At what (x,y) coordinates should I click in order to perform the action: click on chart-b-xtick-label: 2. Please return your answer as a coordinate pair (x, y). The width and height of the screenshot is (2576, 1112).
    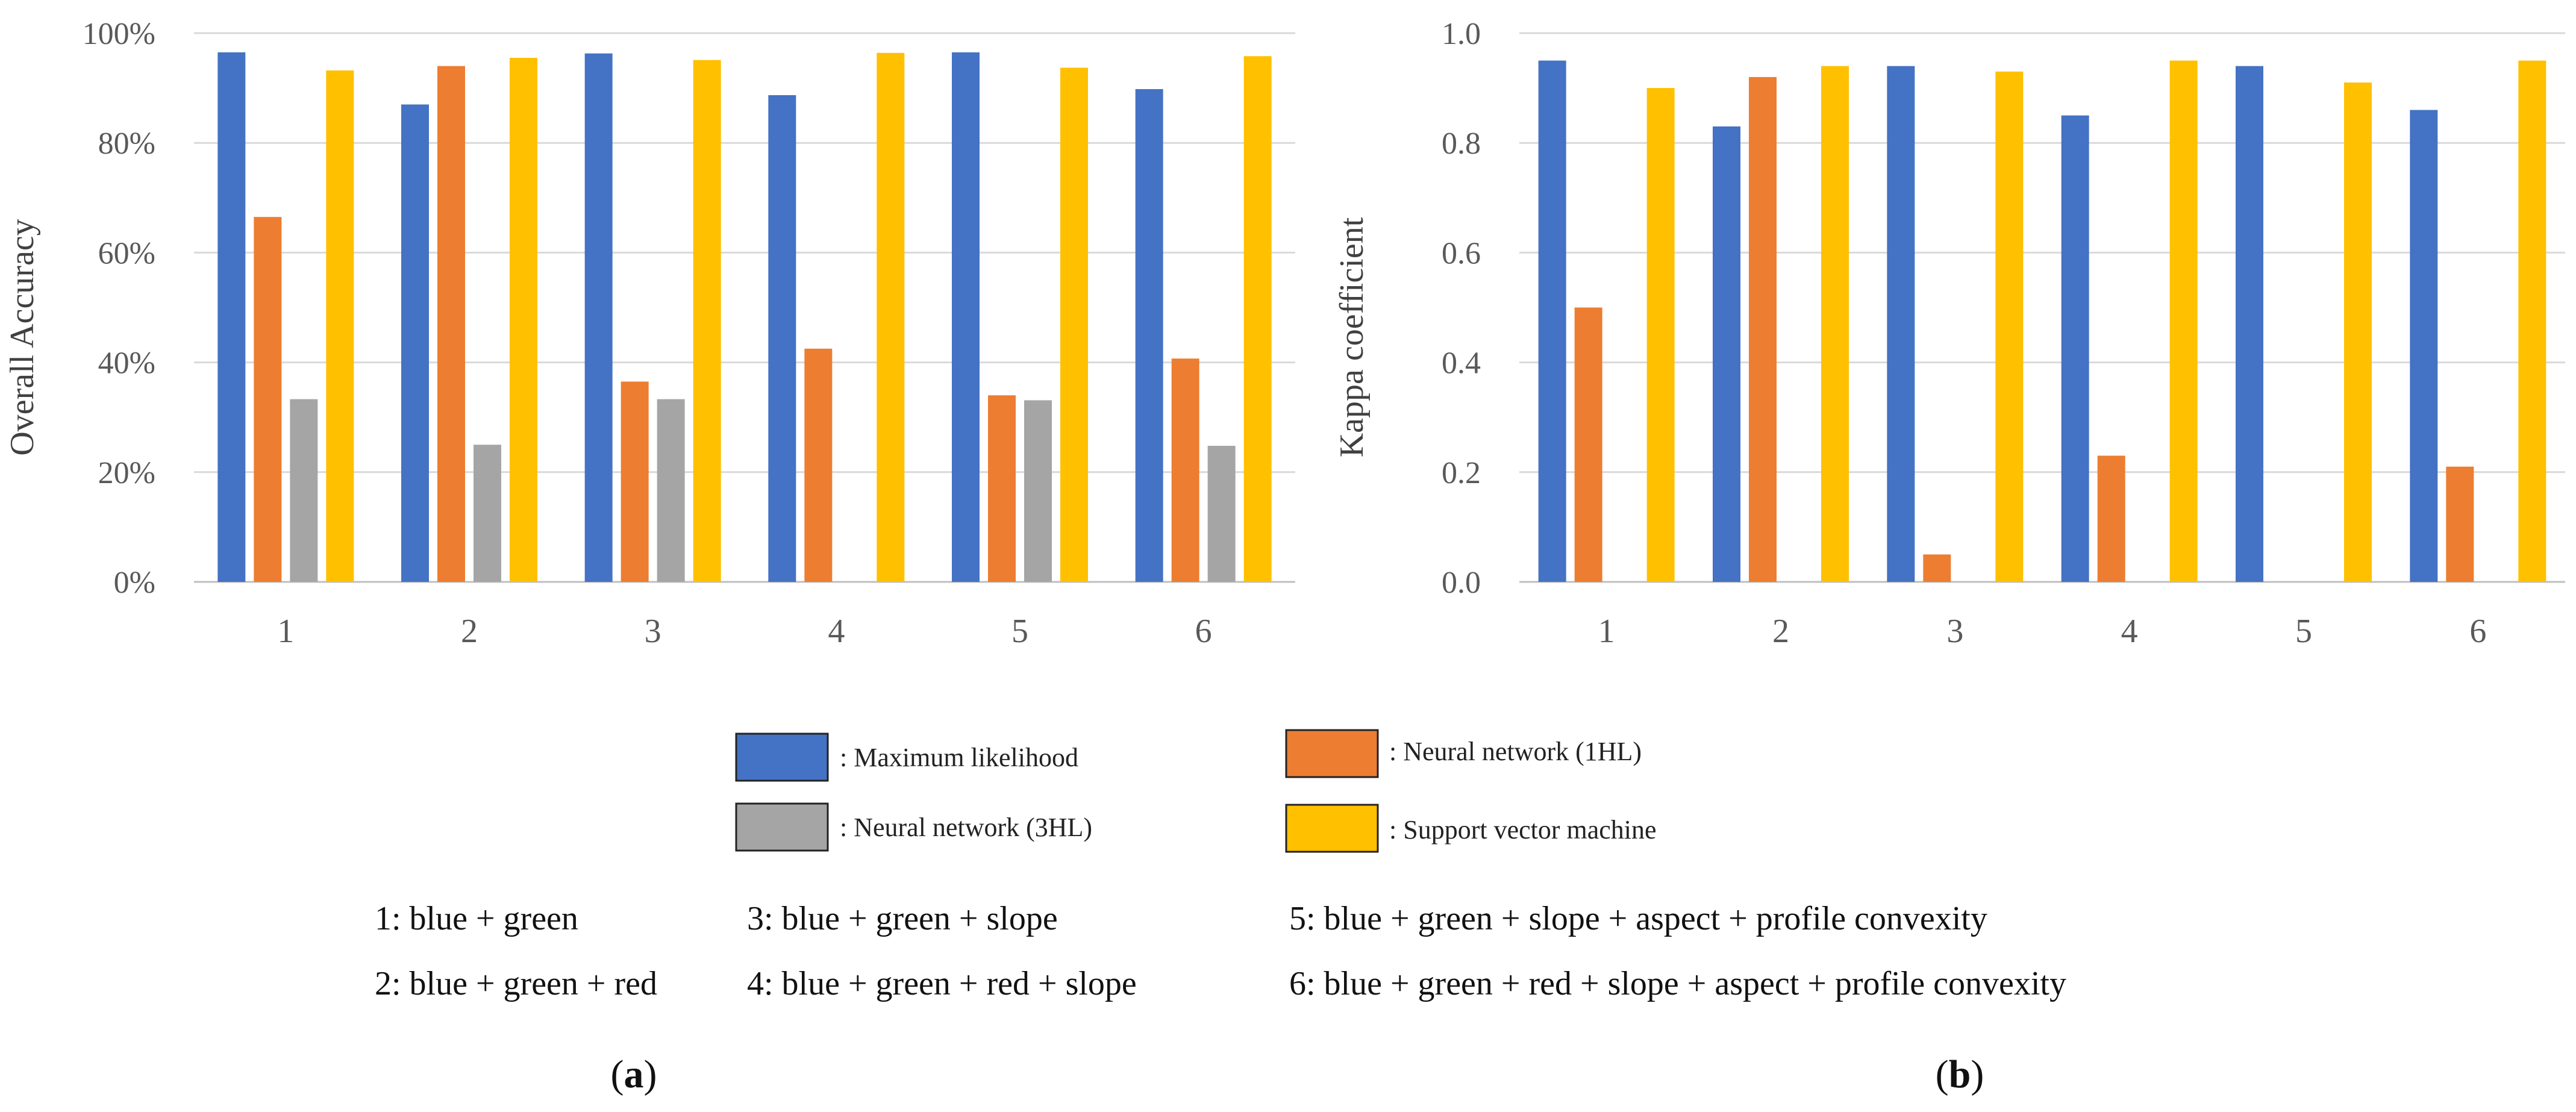
    Looking at the image, I should click on (1781, 631).